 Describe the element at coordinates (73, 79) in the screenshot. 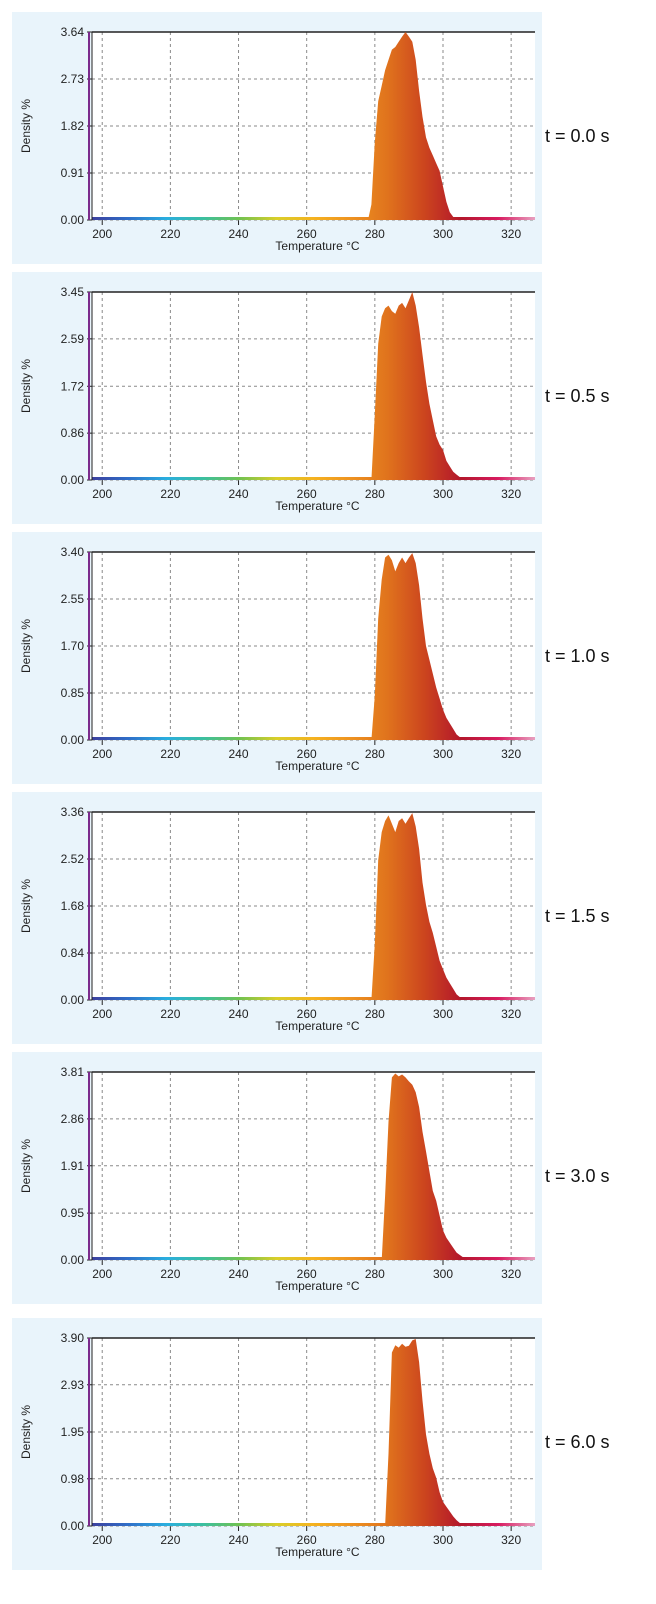

I see `y-tick-label: 2.73` at that location.